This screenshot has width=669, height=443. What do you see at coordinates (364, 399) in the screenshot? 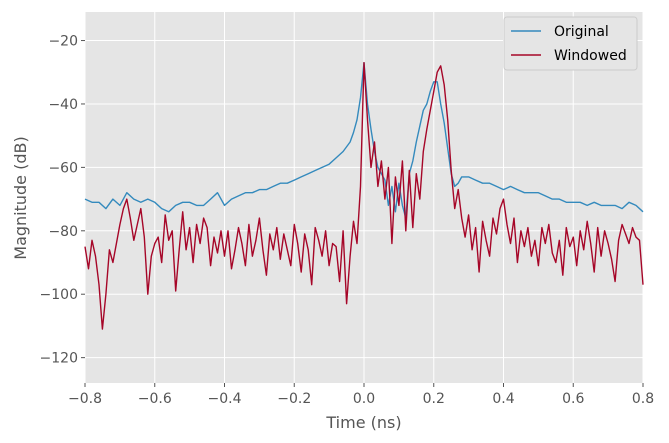
I see `x-tick-label: 0.0` at bounding box center [364, 399].